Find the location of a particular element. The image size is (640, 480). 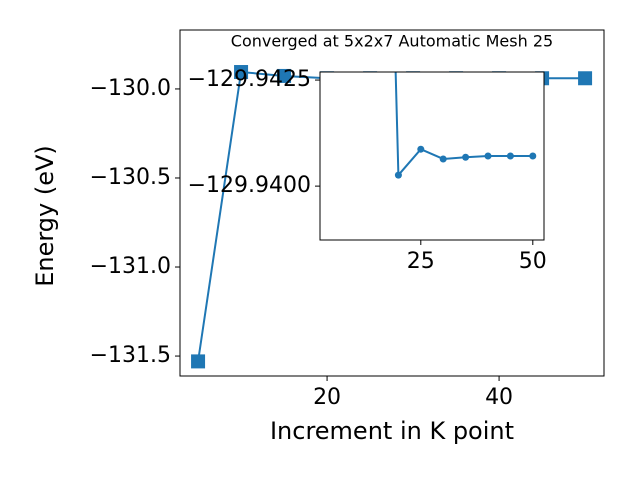

chart-title: Converged at 5x2x7 Automatic Mesh 25 is located at coordinates (392, 41).